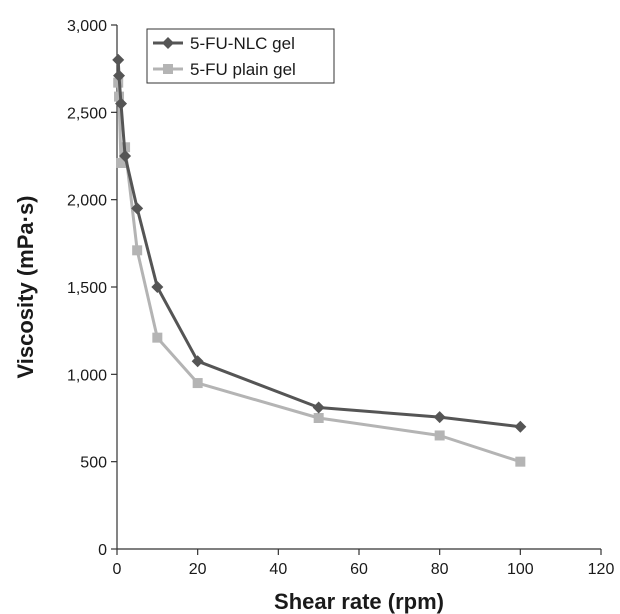 Image resolution: width=620 pixels, height=614 pixels. Describe the element at coordinates (168, 43) in the screenshot. I see `legend-swatch-diamond-marker` at that location.